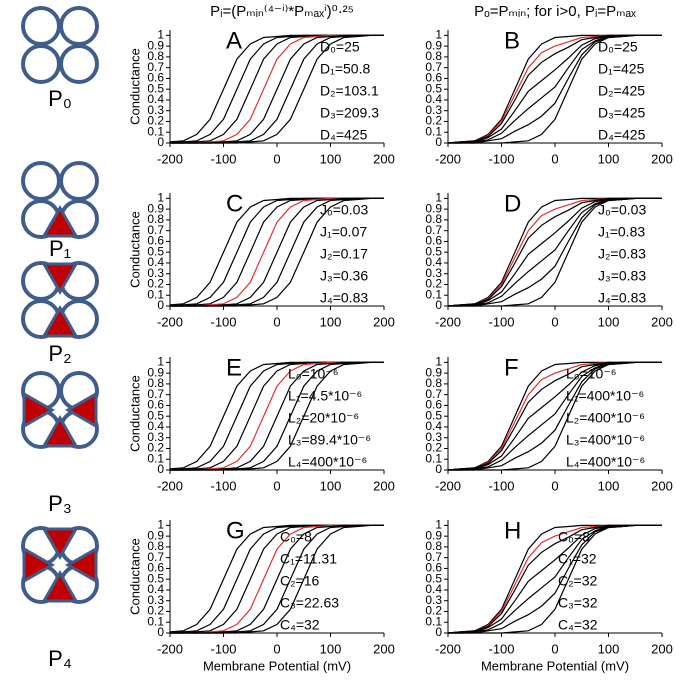 The width and height of the screenshot is (680, 697). What do you see at coordinates (512, 530) in the screenshot?
I see `panel-letter: H` at bounding box center [512, 530].